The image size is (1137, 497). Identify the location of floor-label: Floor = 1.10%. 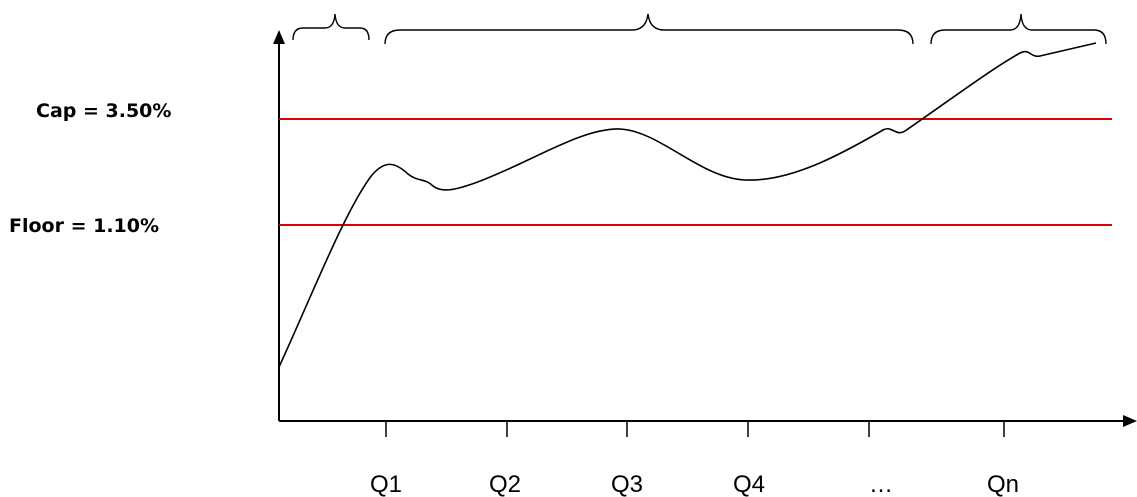
(84, 226).